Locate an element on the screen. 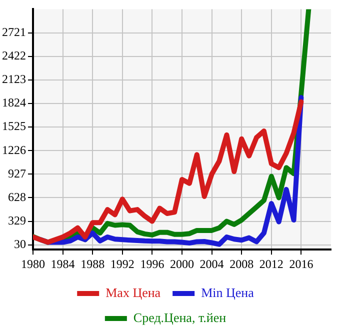  y-tick-label: 30 is located at coordinates (20, 244).